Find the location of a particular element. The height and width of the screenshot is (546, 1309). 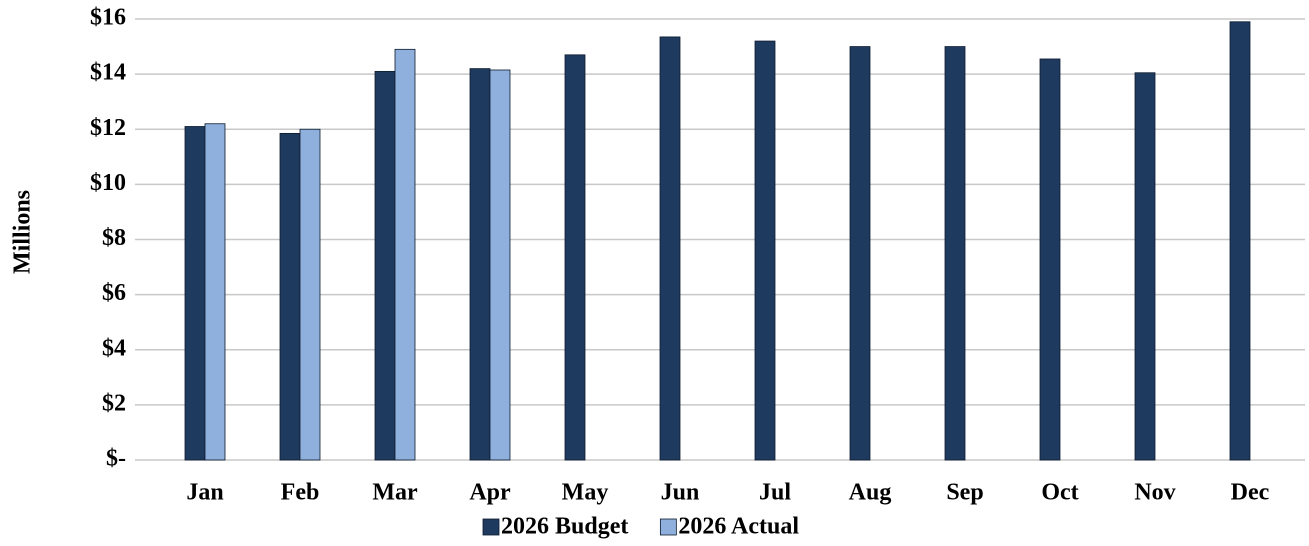

x-tick-label: Aug is located at coordinates (870, 493).